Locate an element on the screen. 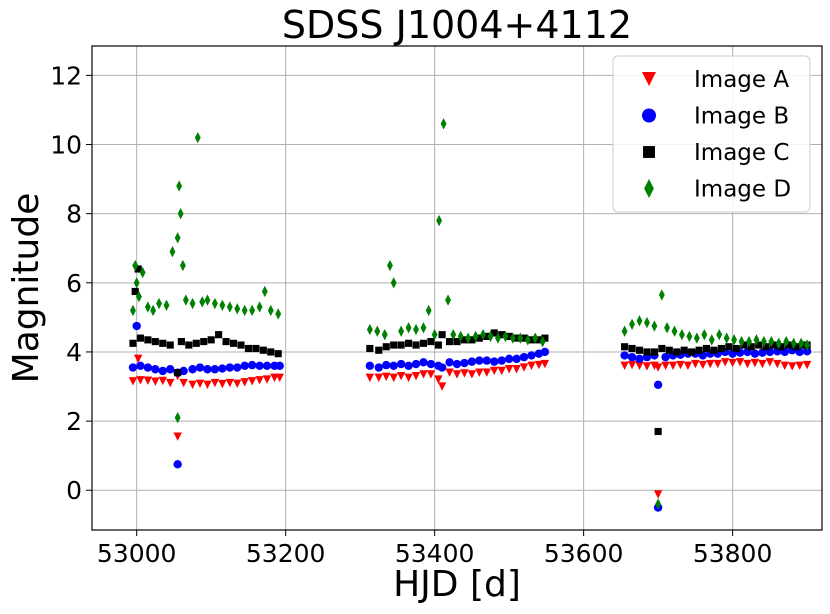 The image size is (830, 614). legend-label: Image D is located at coordinates (742, 190).